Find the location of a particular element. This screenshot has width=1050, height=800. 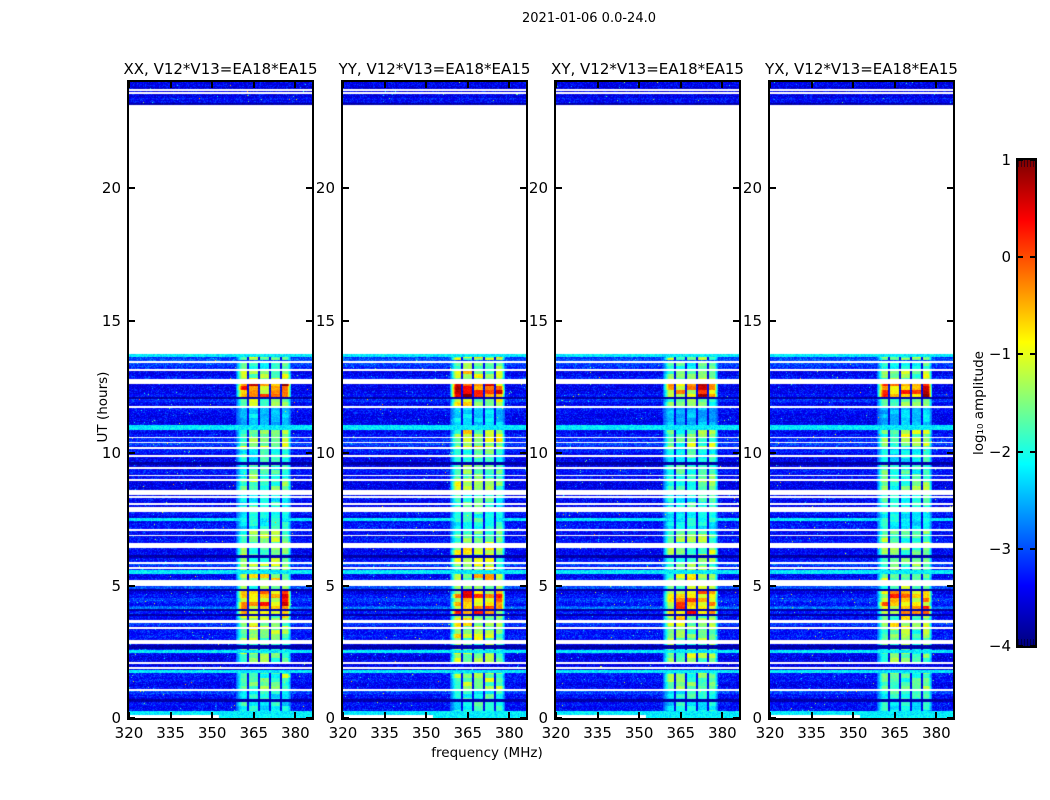

panel-title-yx: YX, V12*V13=EA18*EA15 is located at coordinates (861, 69).